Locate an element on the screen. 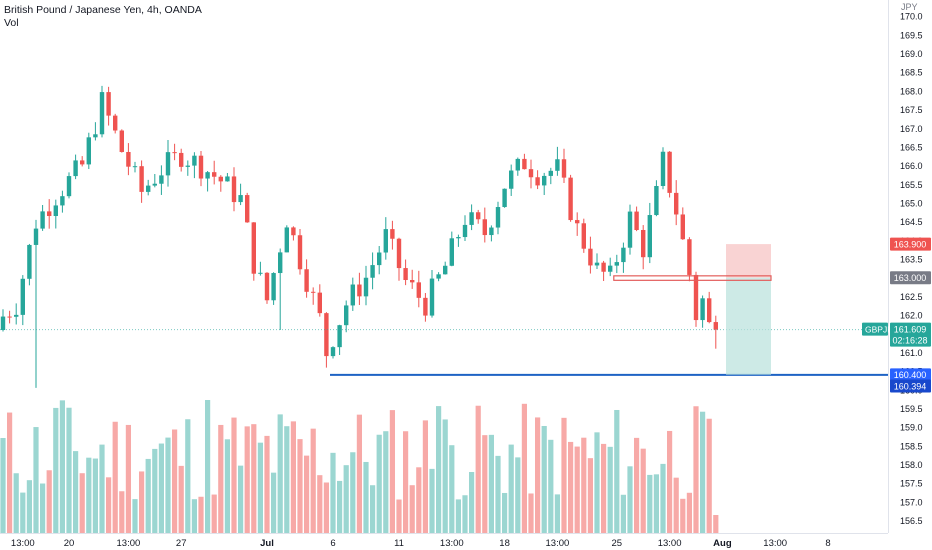 Image resolution: width=932 pixels, height=550 pixels. stop-loss-zone is located at coordinates (748, 261).